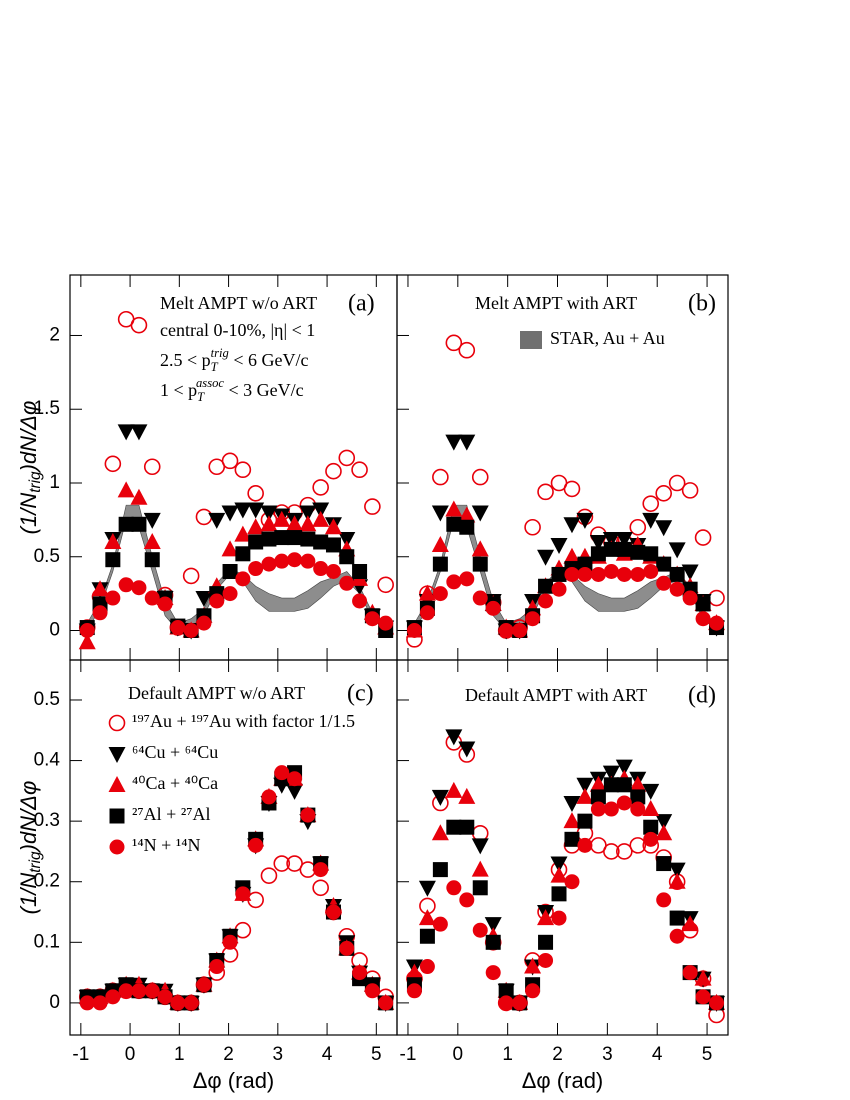 The image size is (850, 1100). Describe the element at coordinates (47, 941) in the screenshot. I see `y-tick-label: 0.1` at that location.